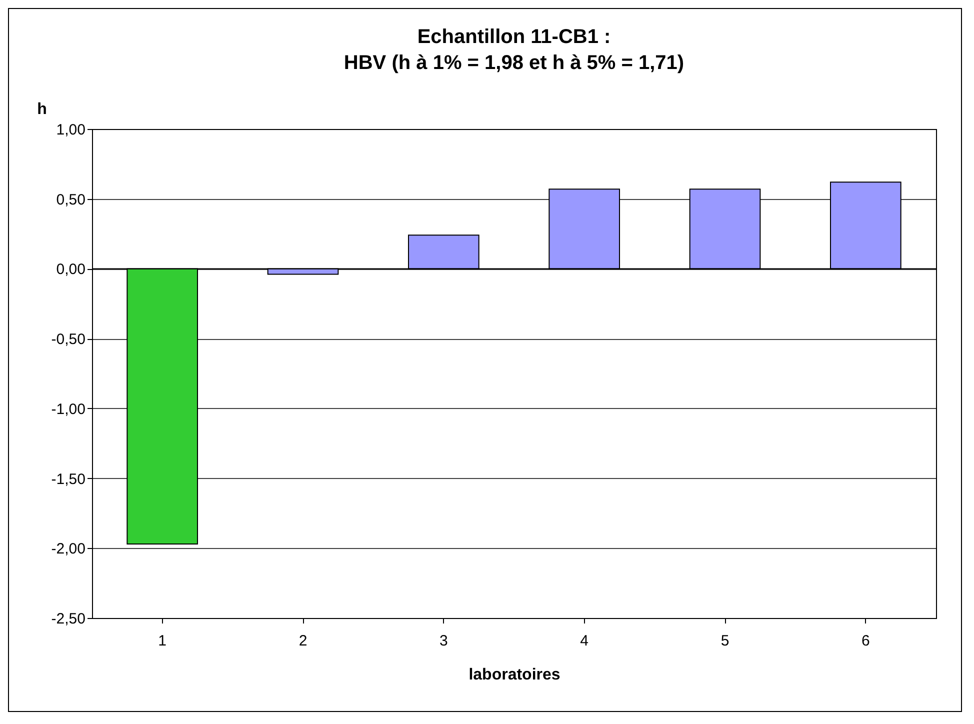 Image resolution: width=974 pixels, height=724 pixels. I want to click on y-tick-label: -2,00, so click(68, 549).